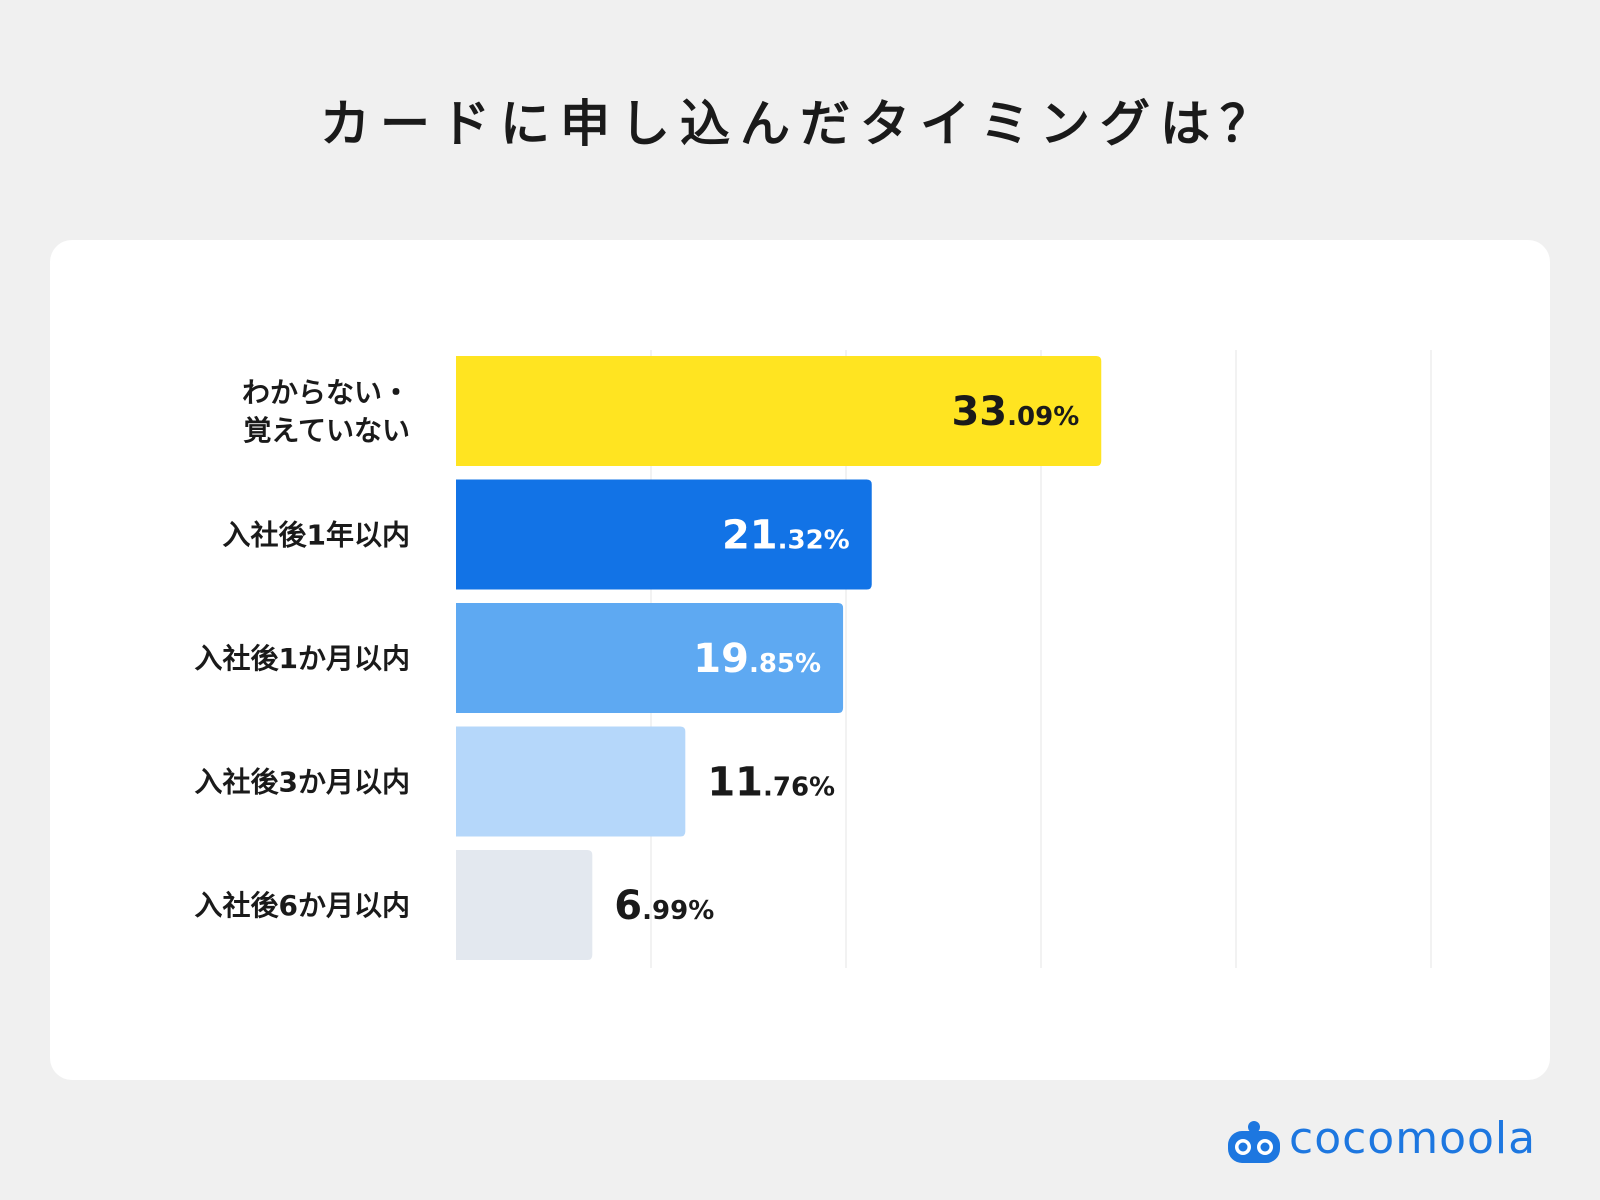  Describe the element at coordinates (326, 411) in the screenshot. I see `category-label: わからない・覚えていない` at that location.